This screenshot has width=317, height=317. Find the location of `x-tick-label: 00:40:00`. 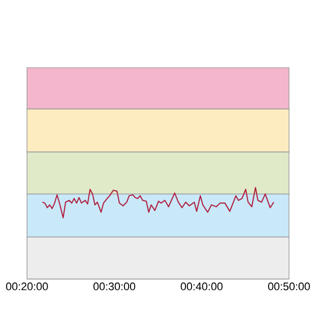

x-tick-label: 00:40:00 is located at coordinates (201, 286).